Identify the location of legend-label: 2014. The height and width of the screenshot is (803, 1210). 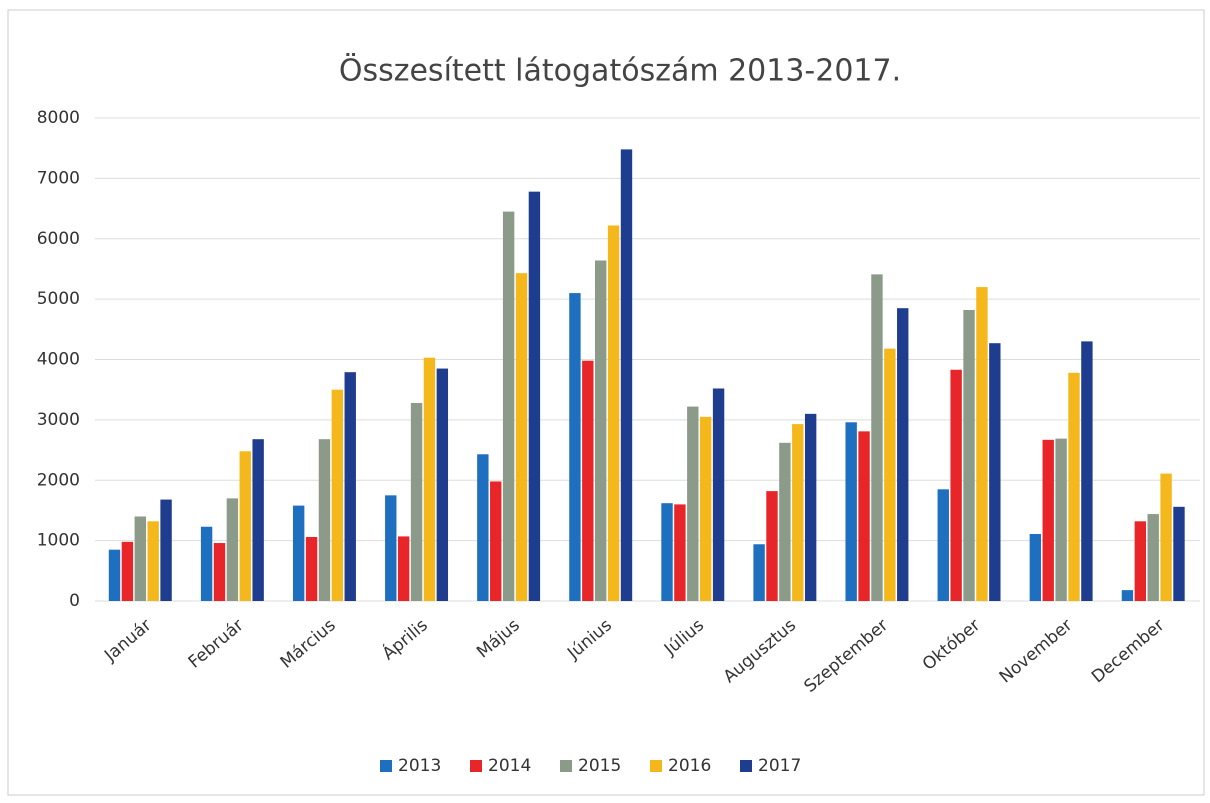
(509, 766).